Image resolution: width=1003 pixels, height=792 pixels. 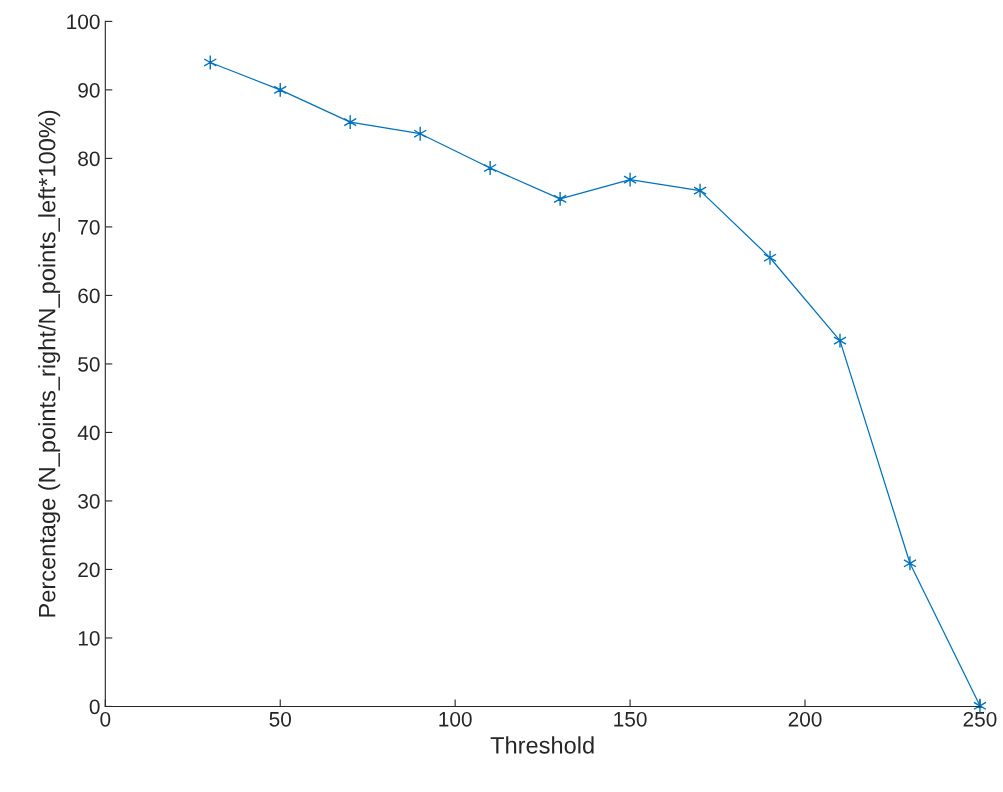 I want to click on y-tick-label: 0, so click(x=94, y=707).